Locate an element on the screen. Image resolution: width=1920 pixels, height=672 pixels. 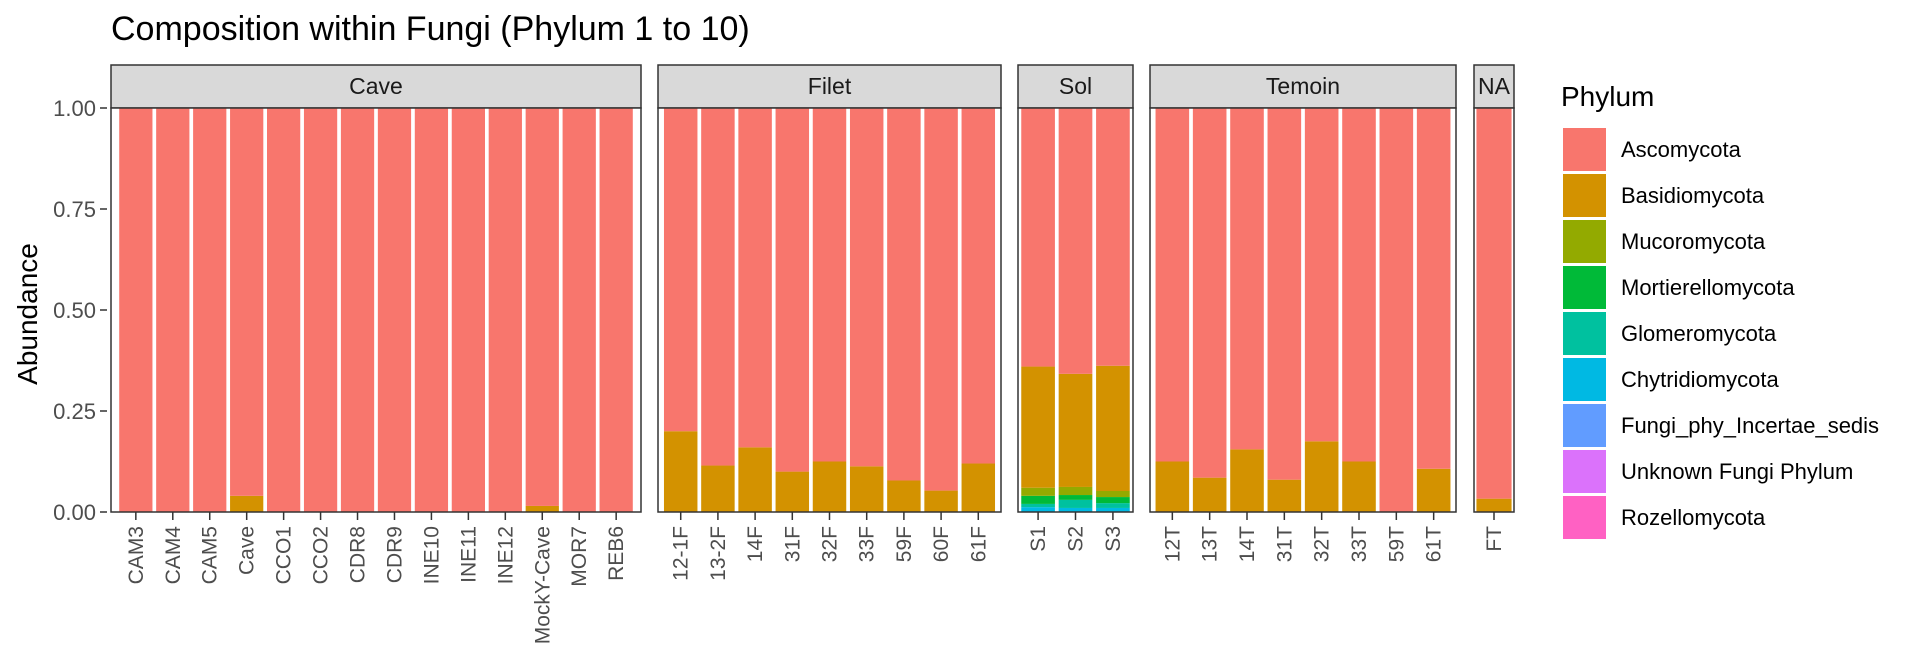
bar-segment-glomeromycota is located at coordinates (1075, 503).